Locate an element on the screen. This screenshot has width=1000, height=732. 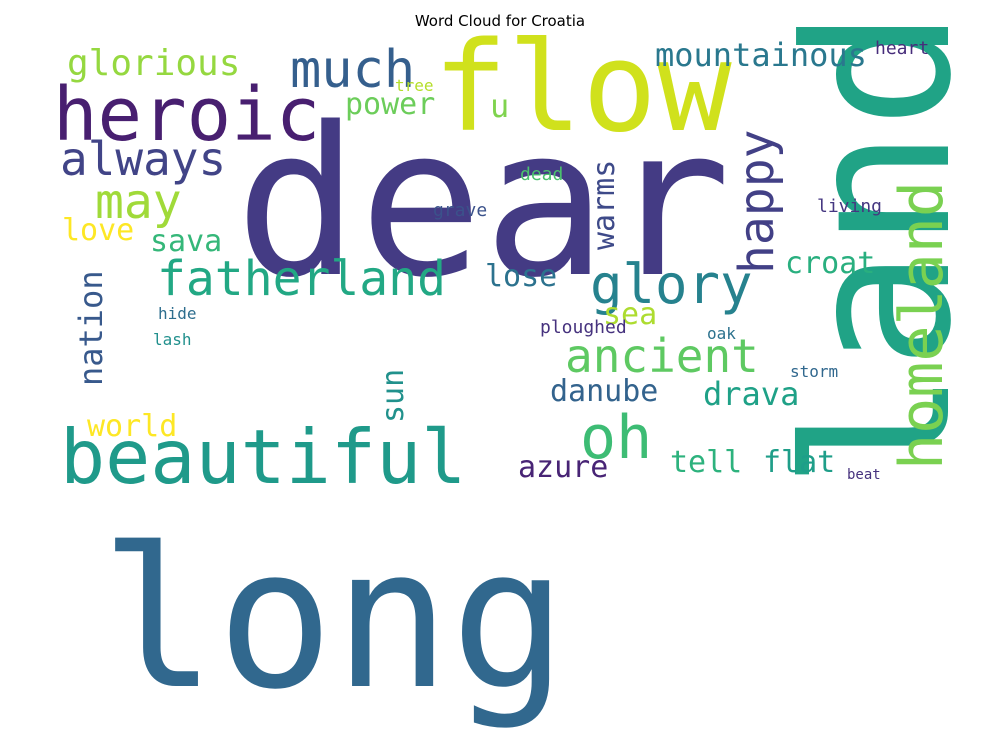
word-beautiful: beautiful is located at coordinates (263, 457).